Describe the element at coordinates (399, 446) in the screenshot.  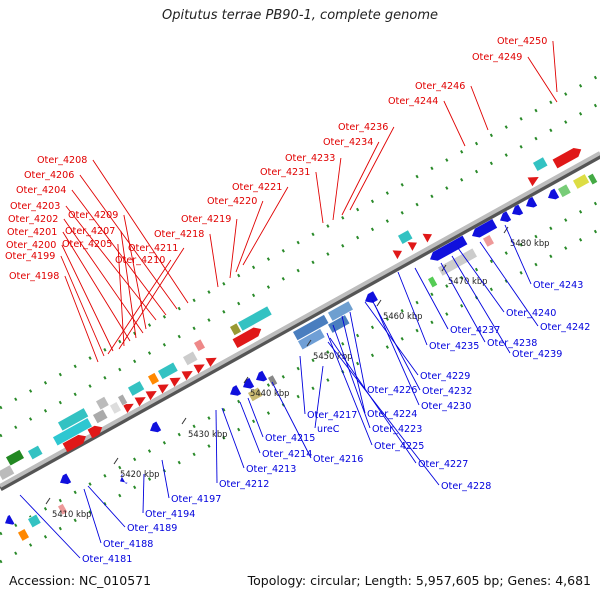
I see `gene-label-bottom: Oter_4225` at that location.